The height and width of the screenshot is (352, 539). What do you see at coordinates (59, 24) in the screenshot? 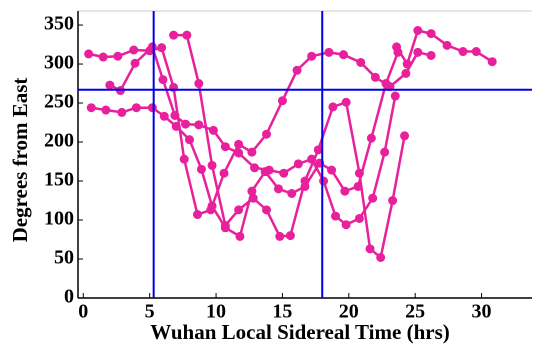
I see `y-tick-label: 350` at bounding box center [59, 24].